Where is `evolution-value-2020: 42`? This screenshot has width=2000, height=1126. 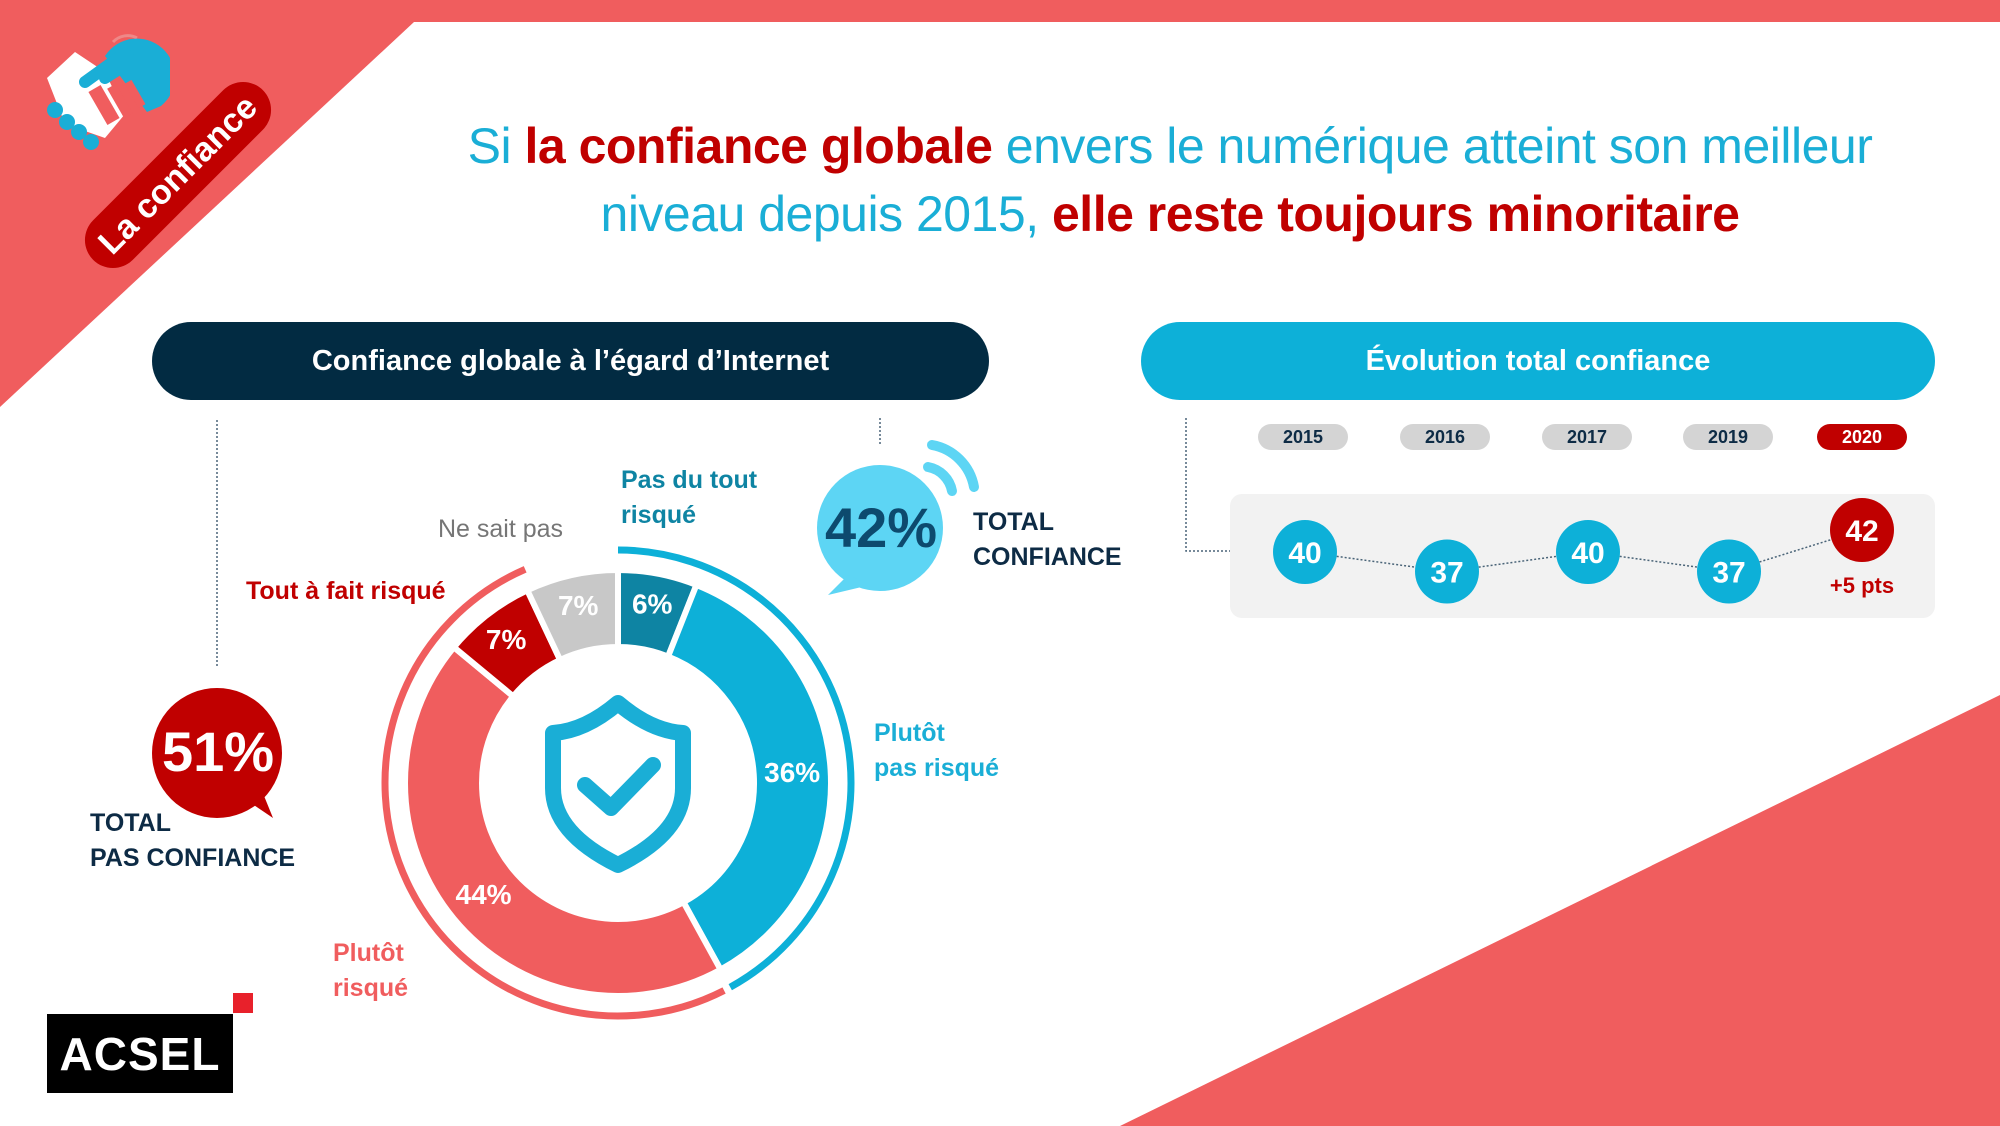
evolution-value-2020: 42 is located at coordinates (1861, 531).